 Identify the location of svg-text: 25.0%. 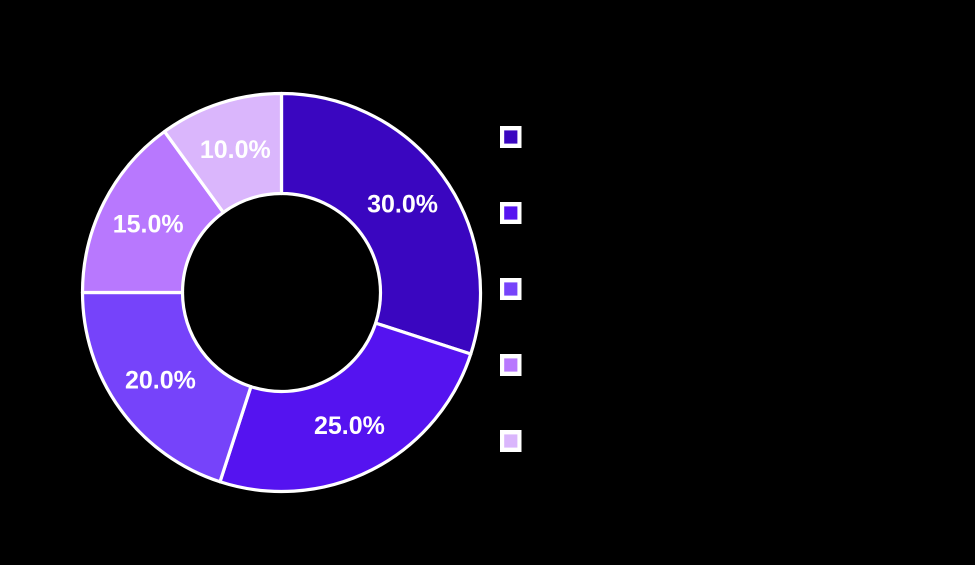
(349, 426).